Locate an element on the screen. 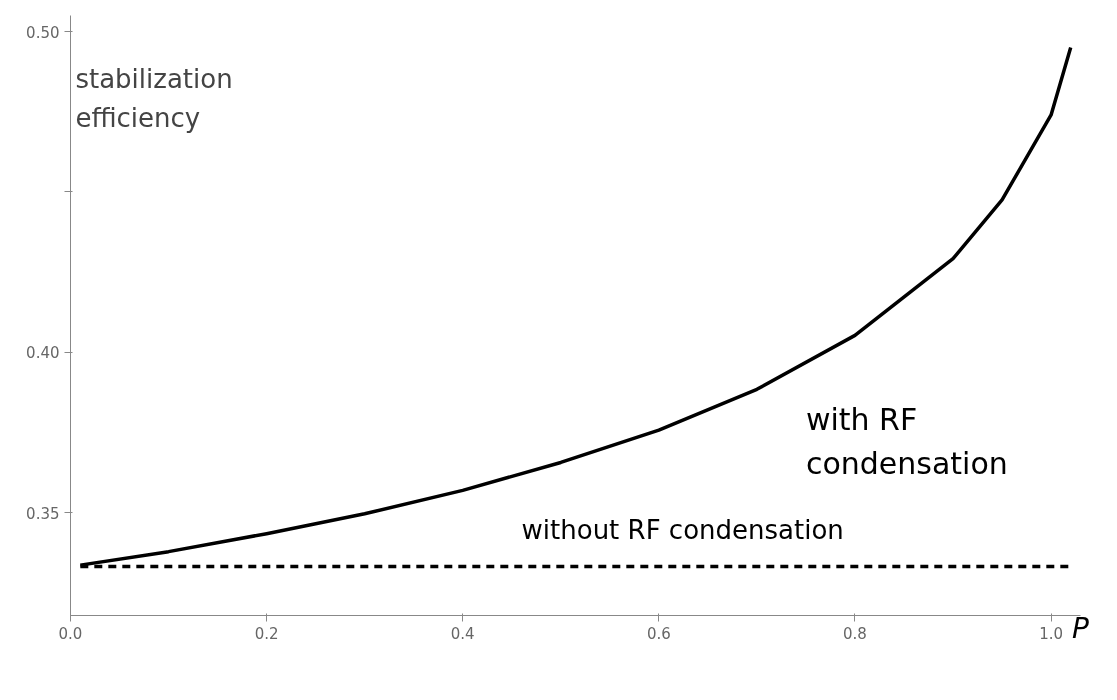 The width and height of the screenshot is (1117, 700). x-axis-title: P is located at coordinates (1081, 628).